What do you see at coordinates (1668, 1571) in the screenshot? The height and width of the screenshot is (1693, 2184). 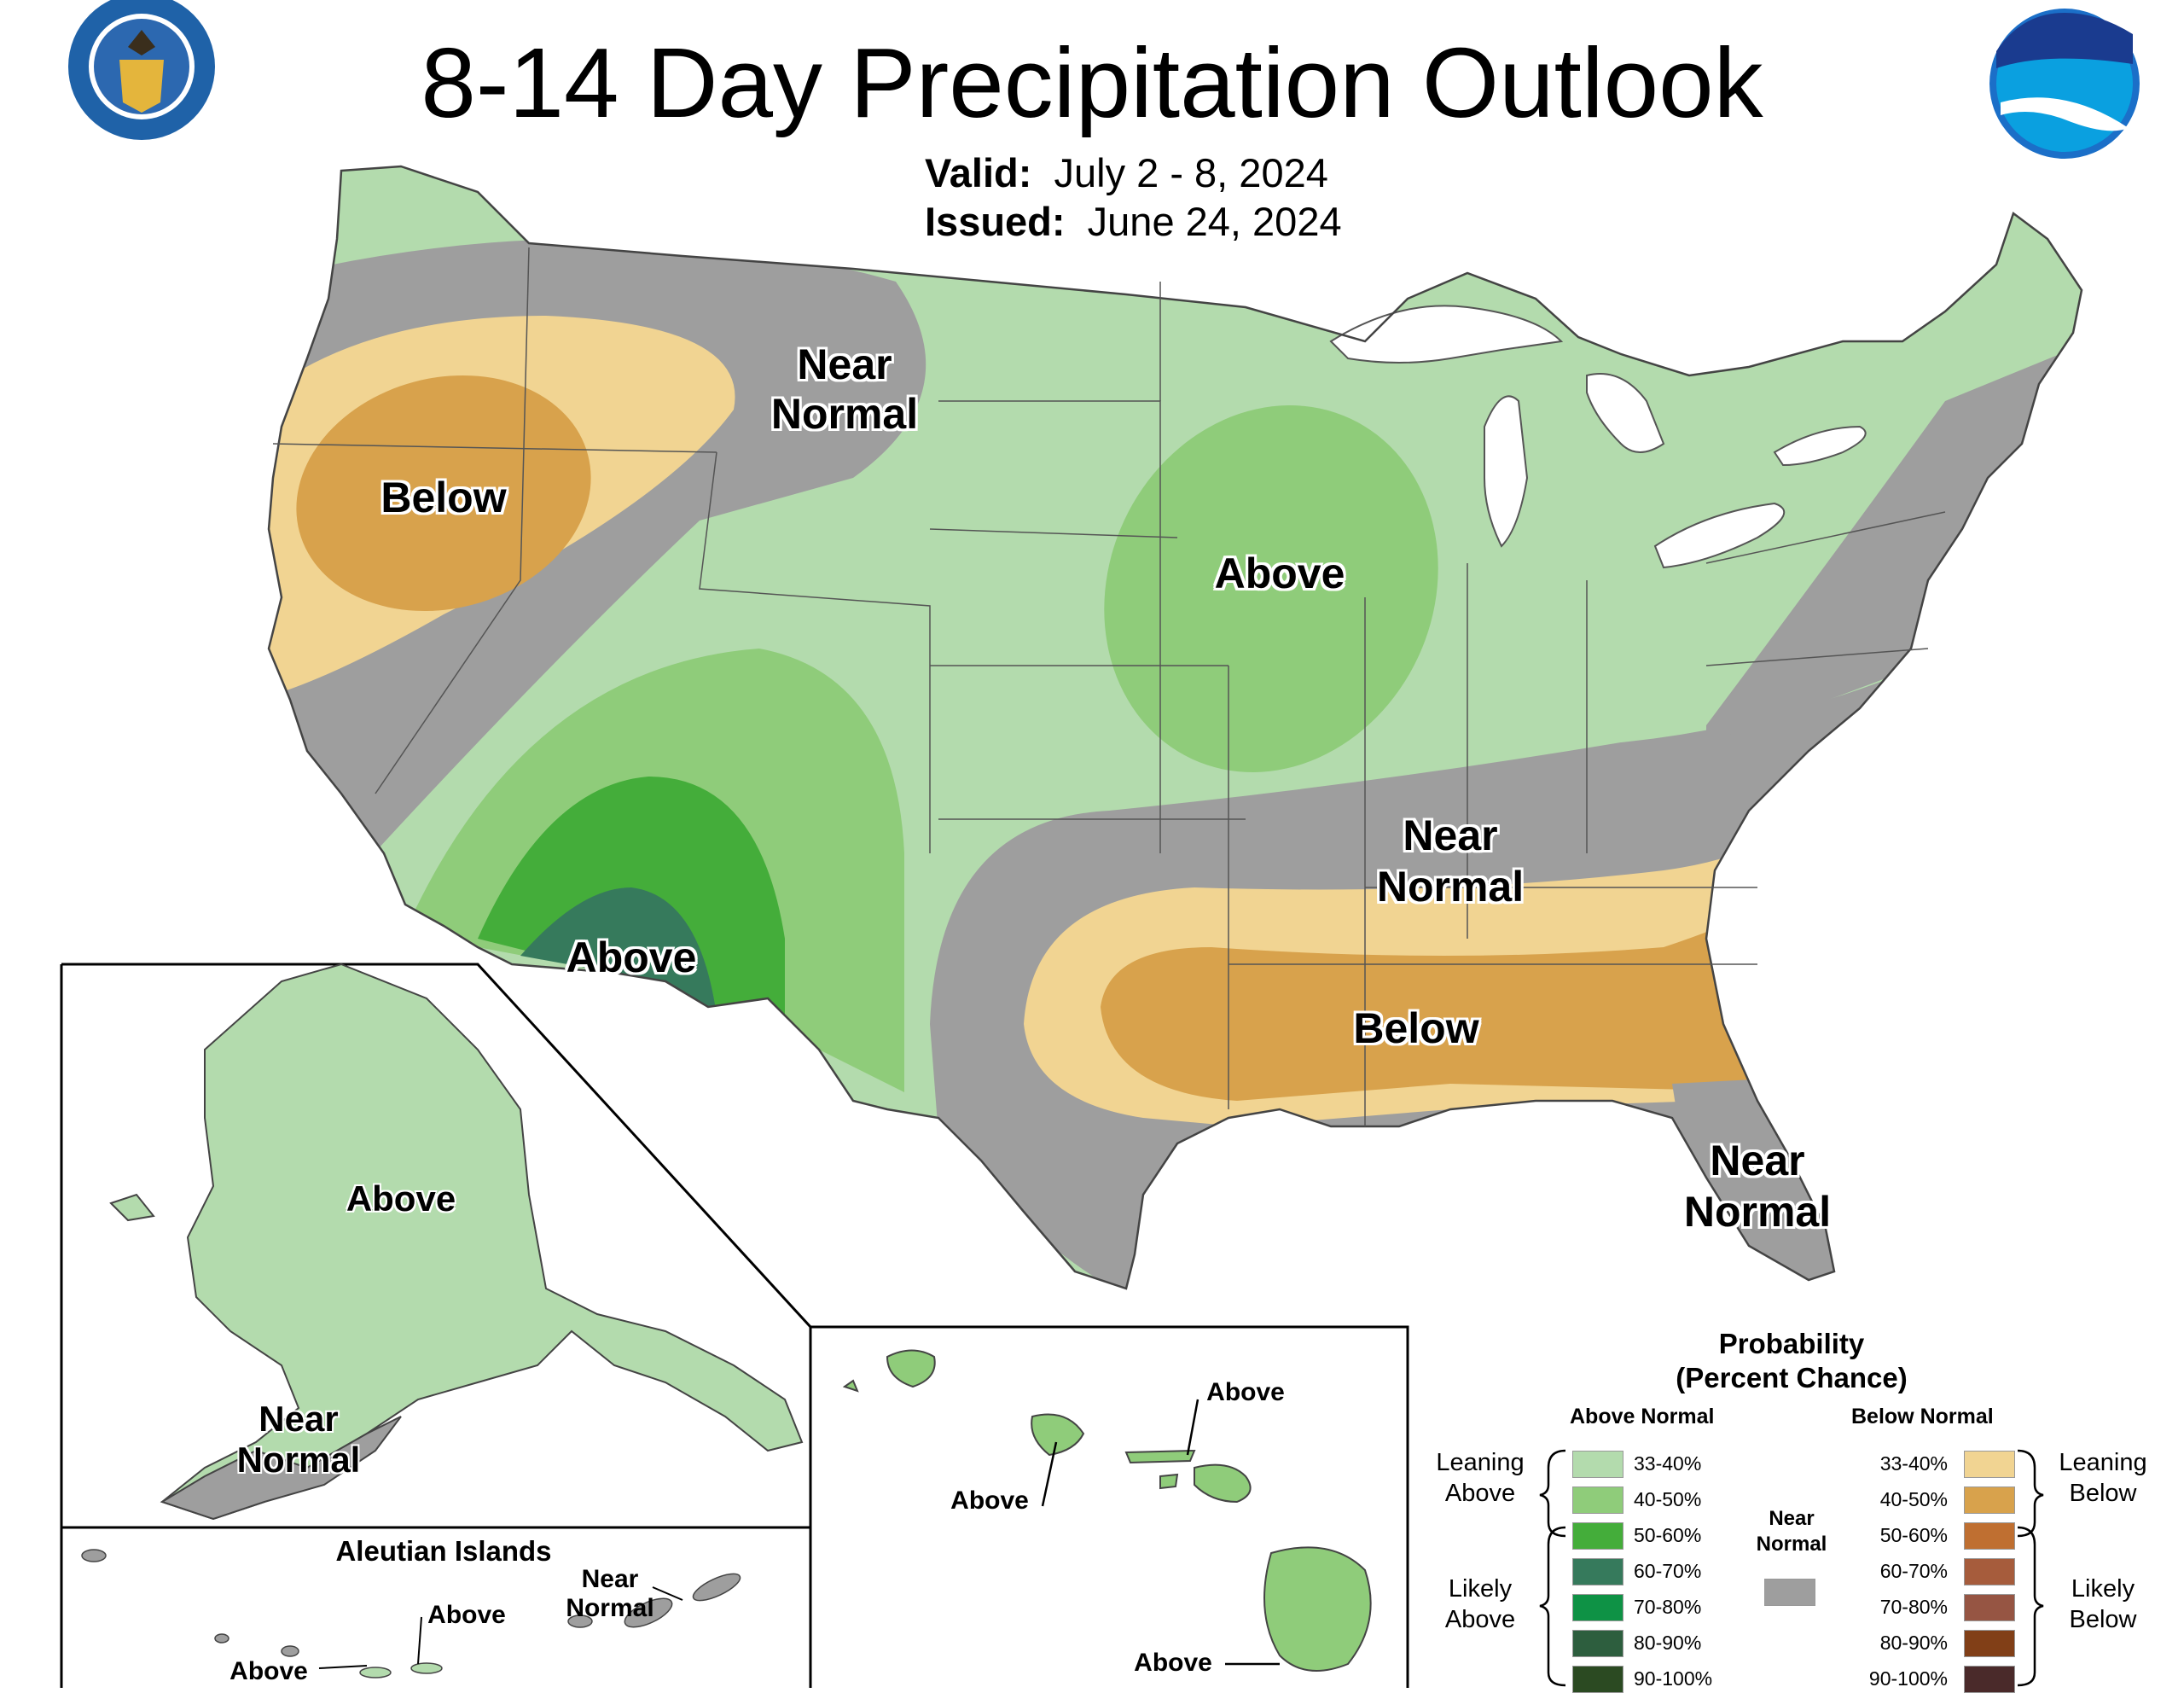 I see `legend-above-label-3: 60-70%` at bounding box center [1668, 1571].